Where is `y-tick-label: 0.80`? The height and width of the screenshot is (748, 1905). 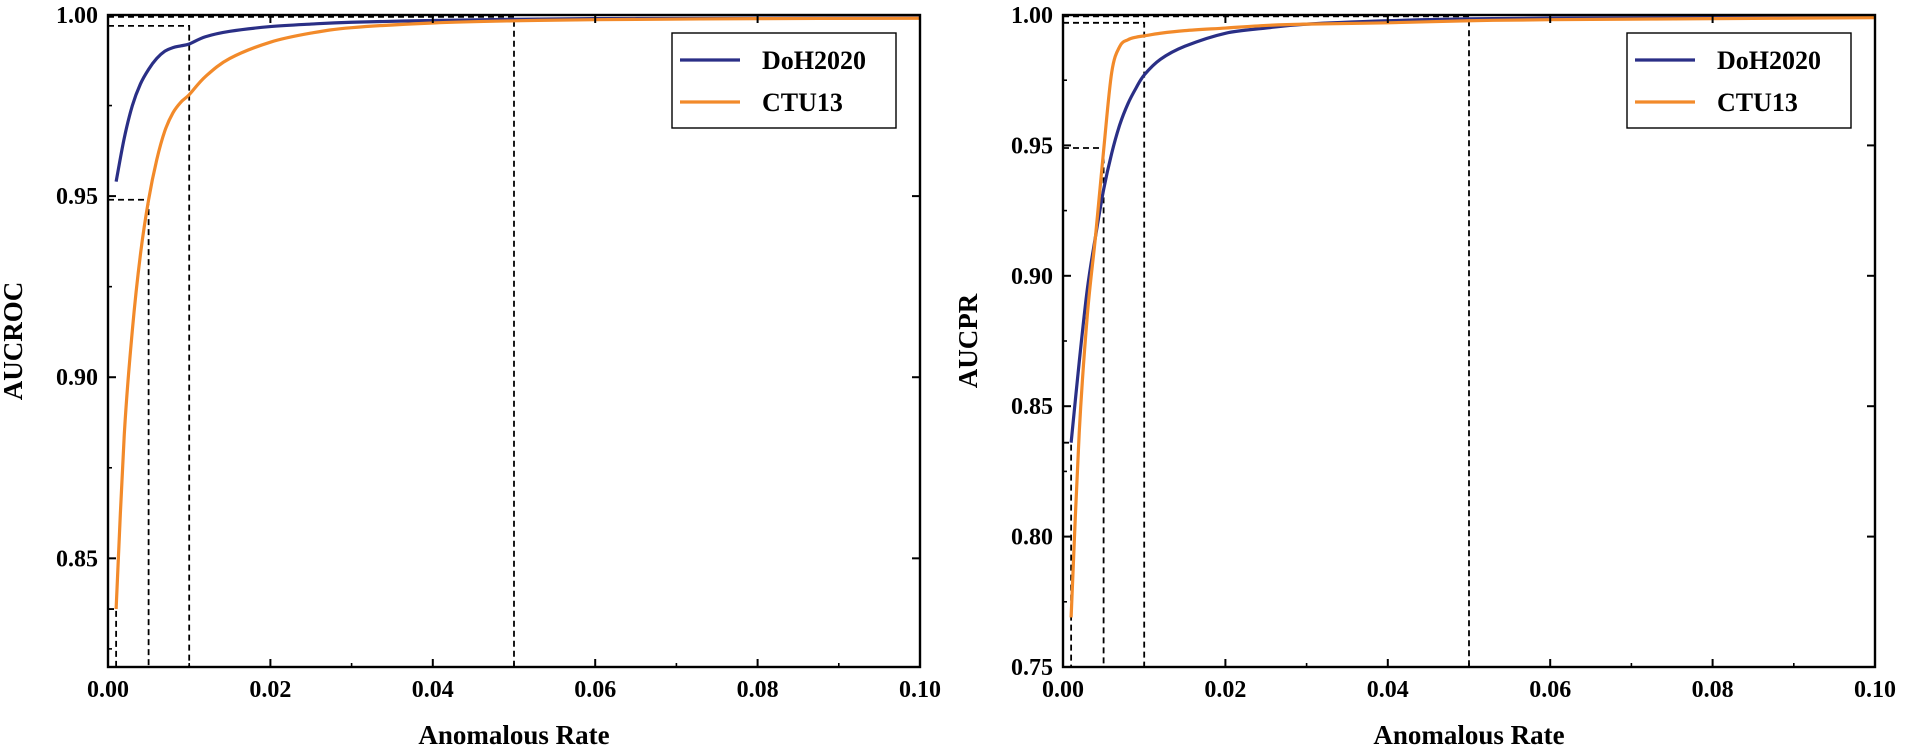 y-tick-label: 0.80 is located at coordinates (1032, 538).